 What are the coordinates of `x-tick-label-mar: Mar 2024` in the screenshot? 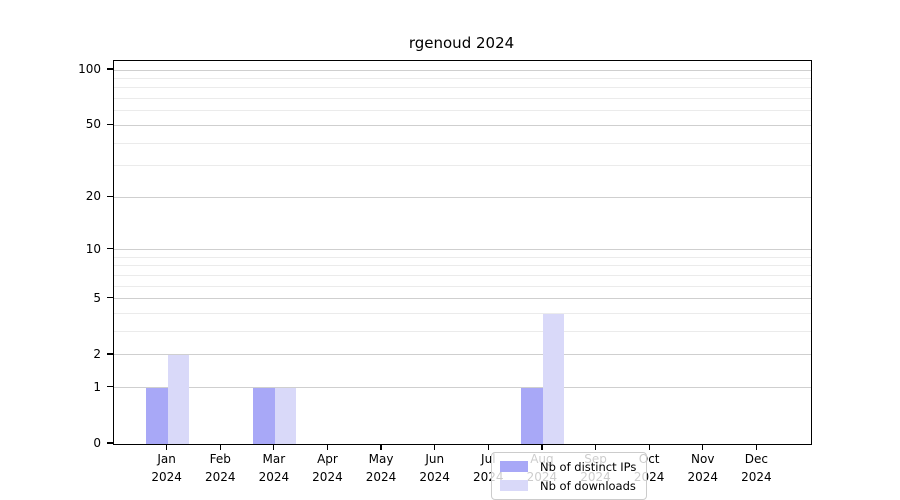 It's located at (274, 468).